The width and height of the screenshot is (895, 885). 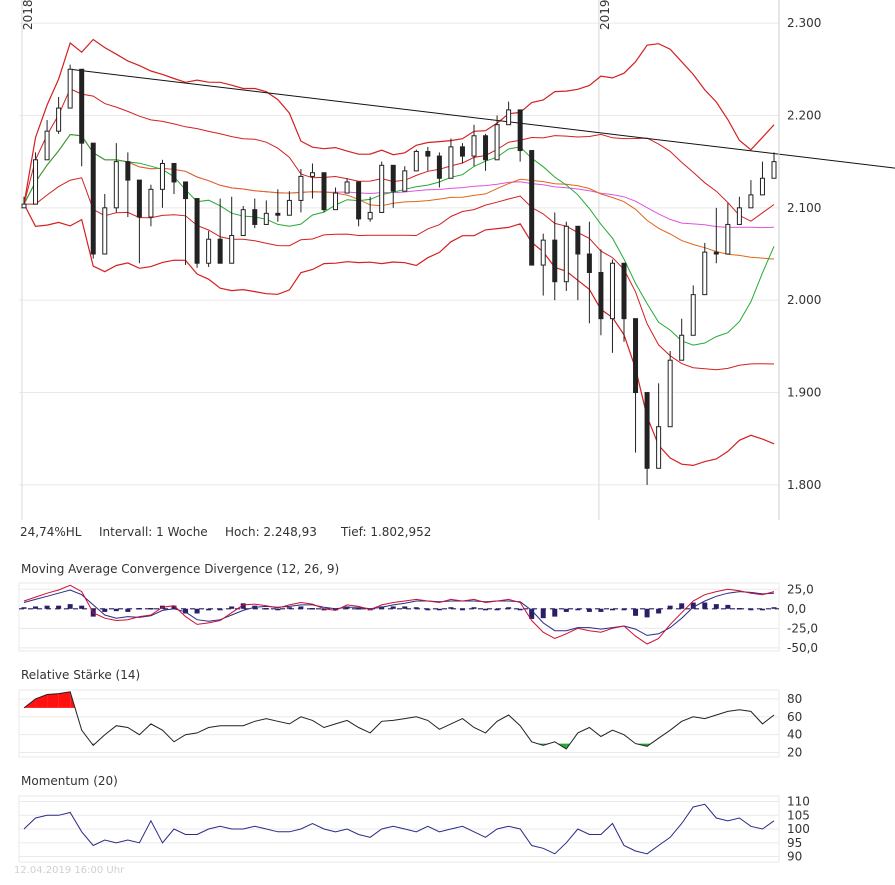 What do you see at coordinates (794, 843) in the screenshot?
I see `momentum-tick-label: 95` at bounding box center [794, 843].